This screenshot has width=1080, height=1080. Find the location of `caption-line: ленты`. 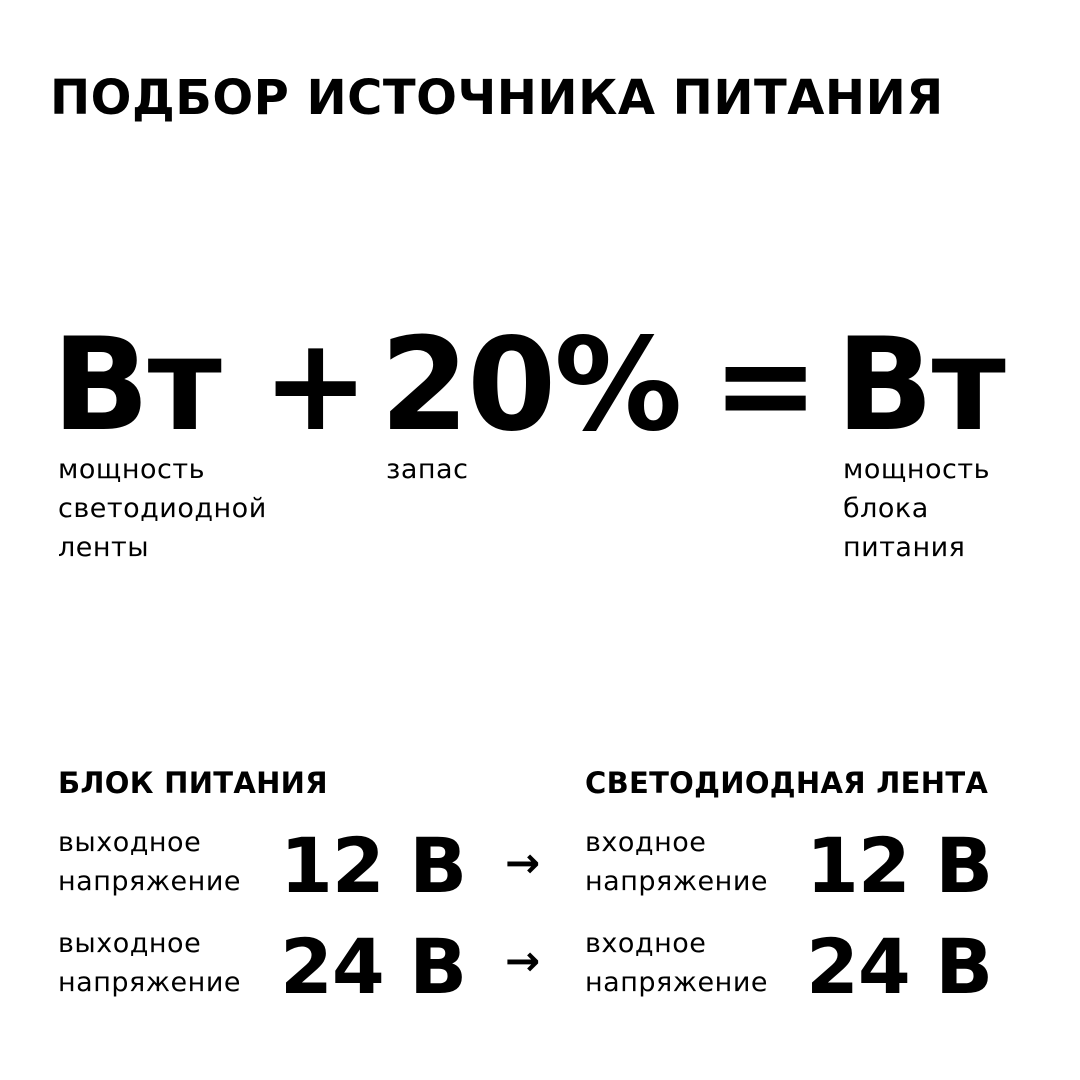

caption-line: ленты is located at coordinates (104, 547).